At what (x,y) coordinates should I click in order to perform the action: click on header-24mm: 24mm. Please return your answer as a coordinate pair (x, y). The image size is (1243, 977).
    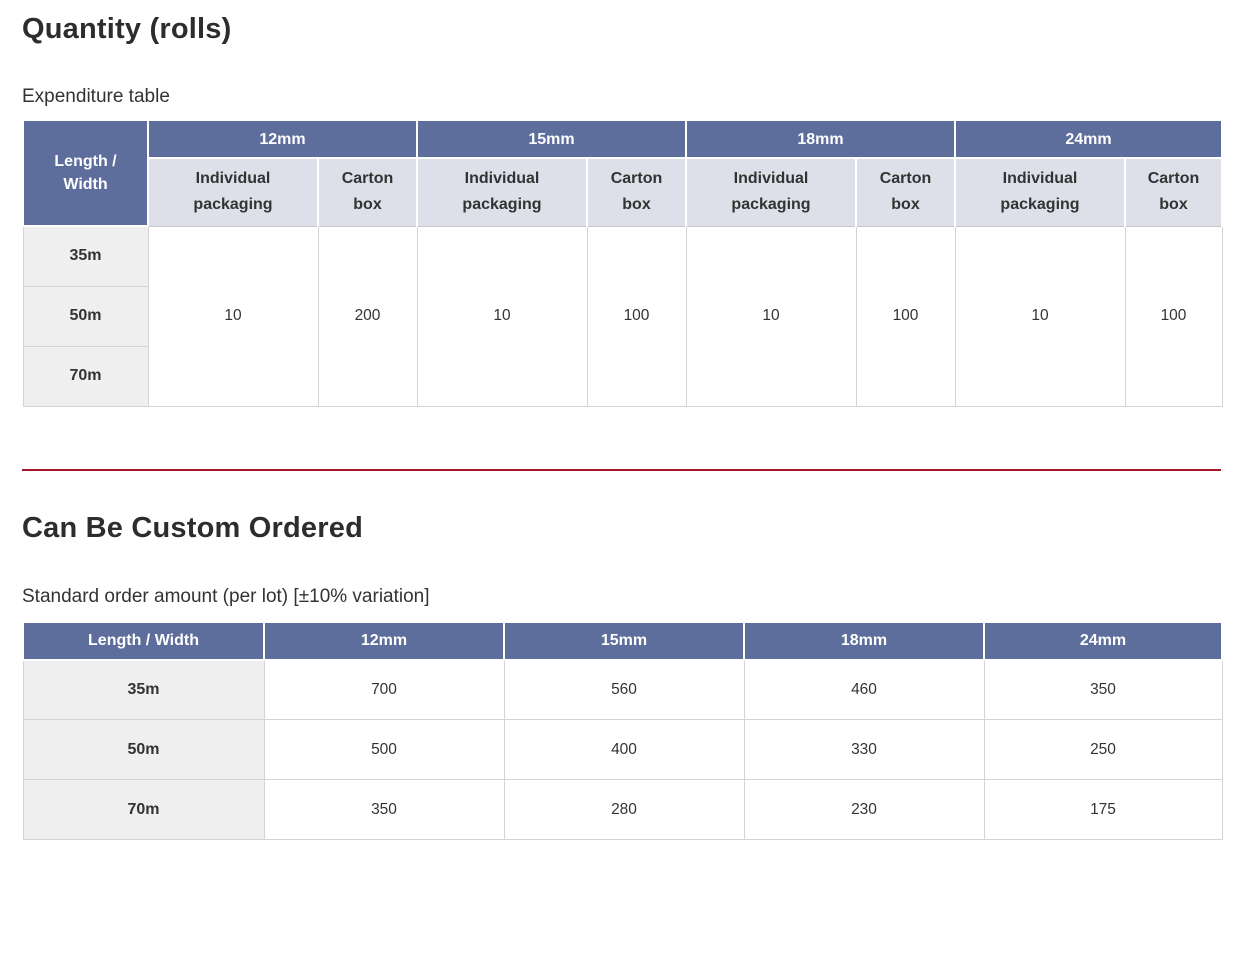
    Looking at the image, I should click on (1103, 640).